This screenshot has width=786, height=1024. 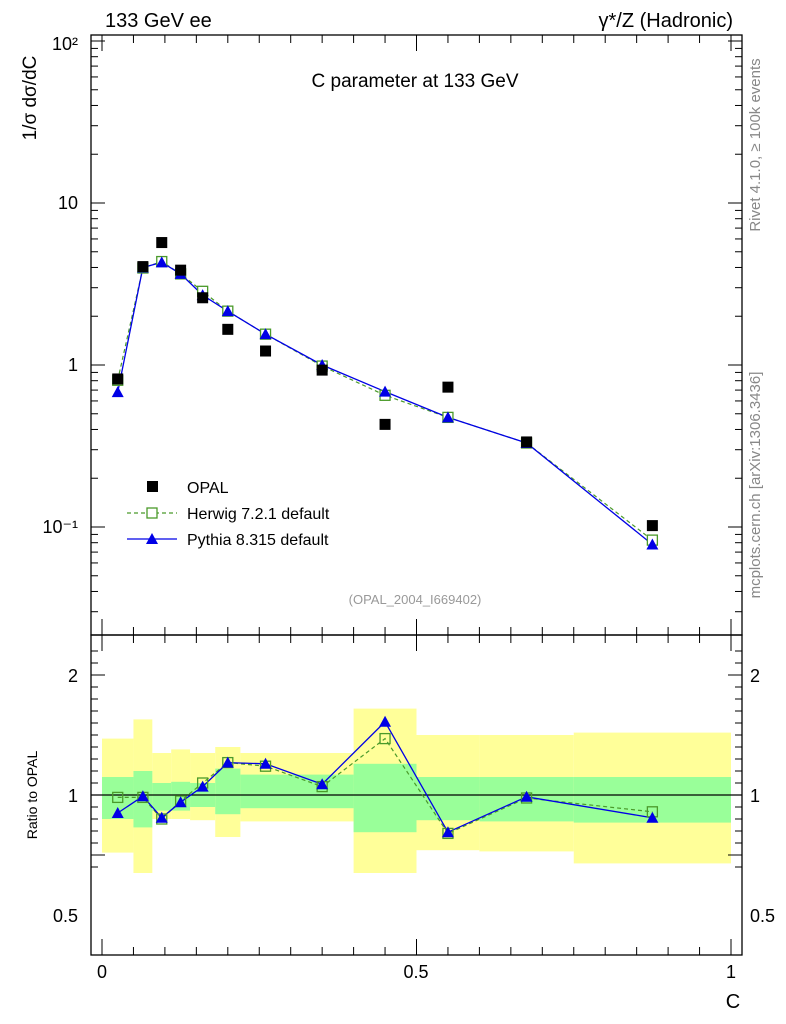 I want to click on ratio-y-axis-label: Ratio to OPAL, so click(x=32, y=795).